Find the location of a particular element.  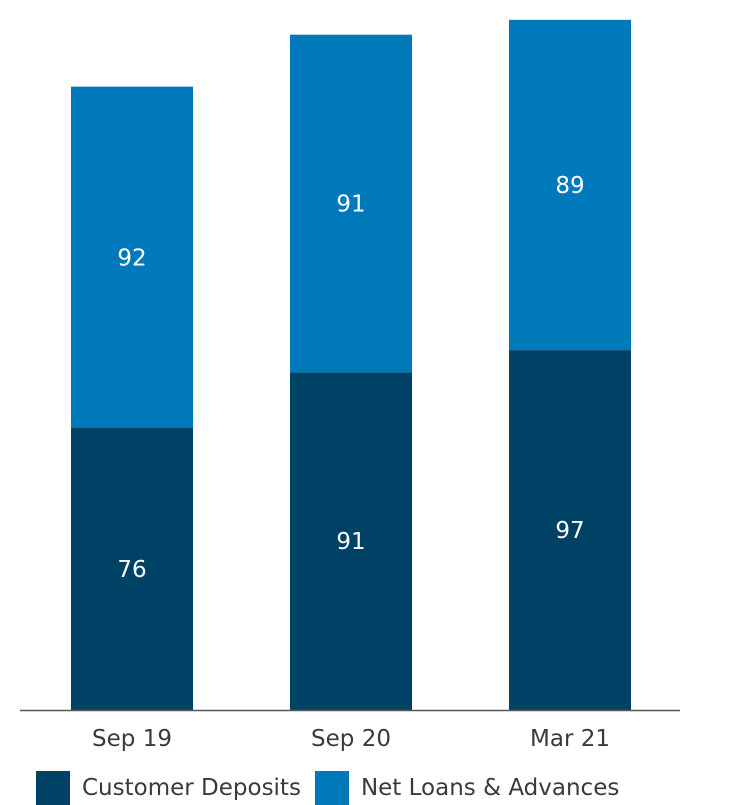

data-label-customer-deposits-sep-20: 91 is located at coordinates (350, 542).